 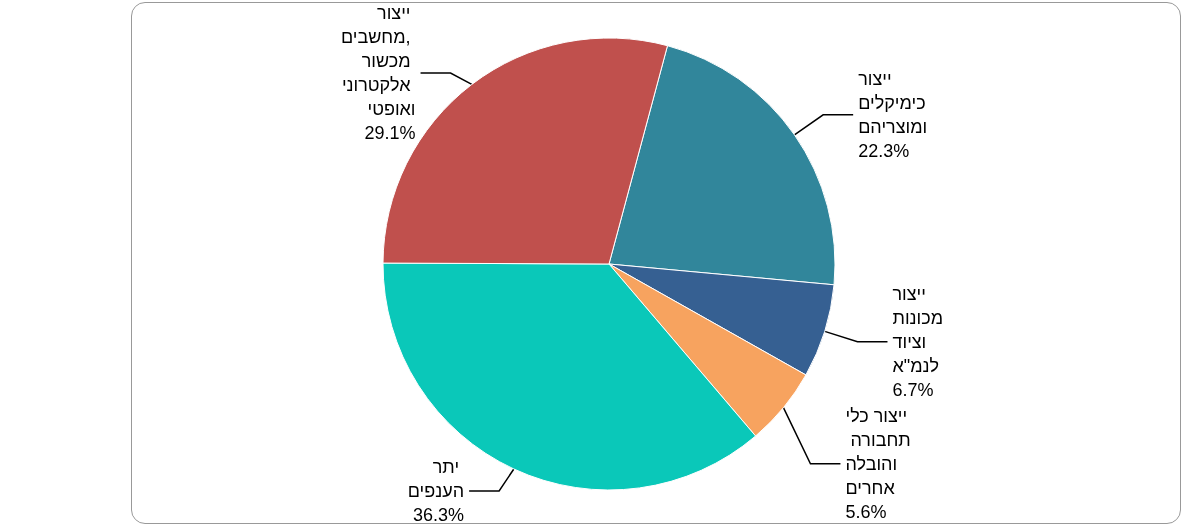 What do you see at coordinates (436, 479) in the screenshot?
I see `slice-label: יתר הענפים` at bounding box center [436, 479].